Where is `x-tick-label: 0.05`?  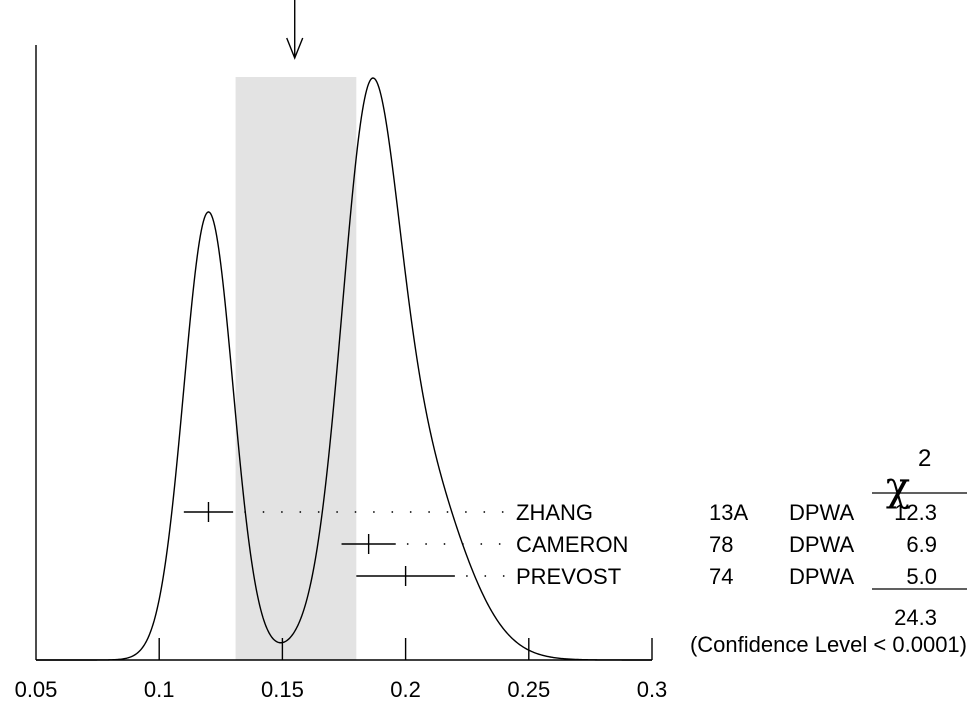
x-tick-label: 0.05 is located at coordinates (36, 689).